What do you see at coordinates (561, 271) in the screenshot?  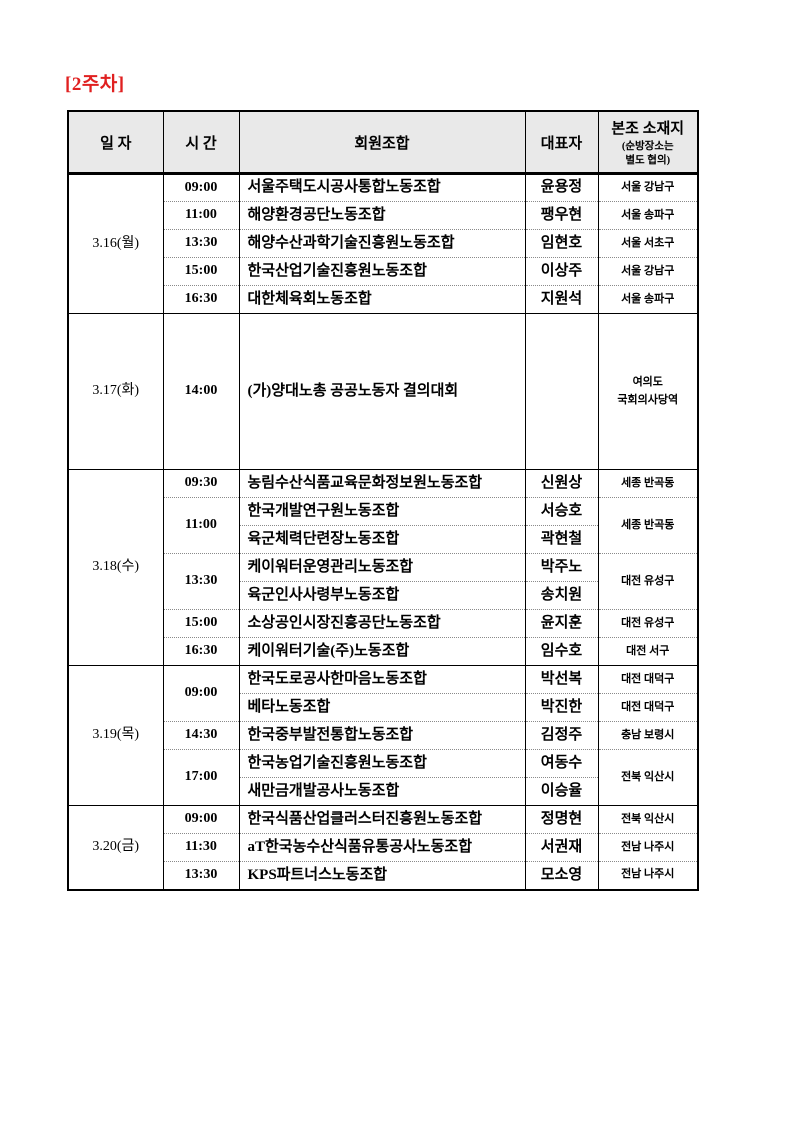 I see `representative-cell: 이상주` at bounding box center [561, 271].